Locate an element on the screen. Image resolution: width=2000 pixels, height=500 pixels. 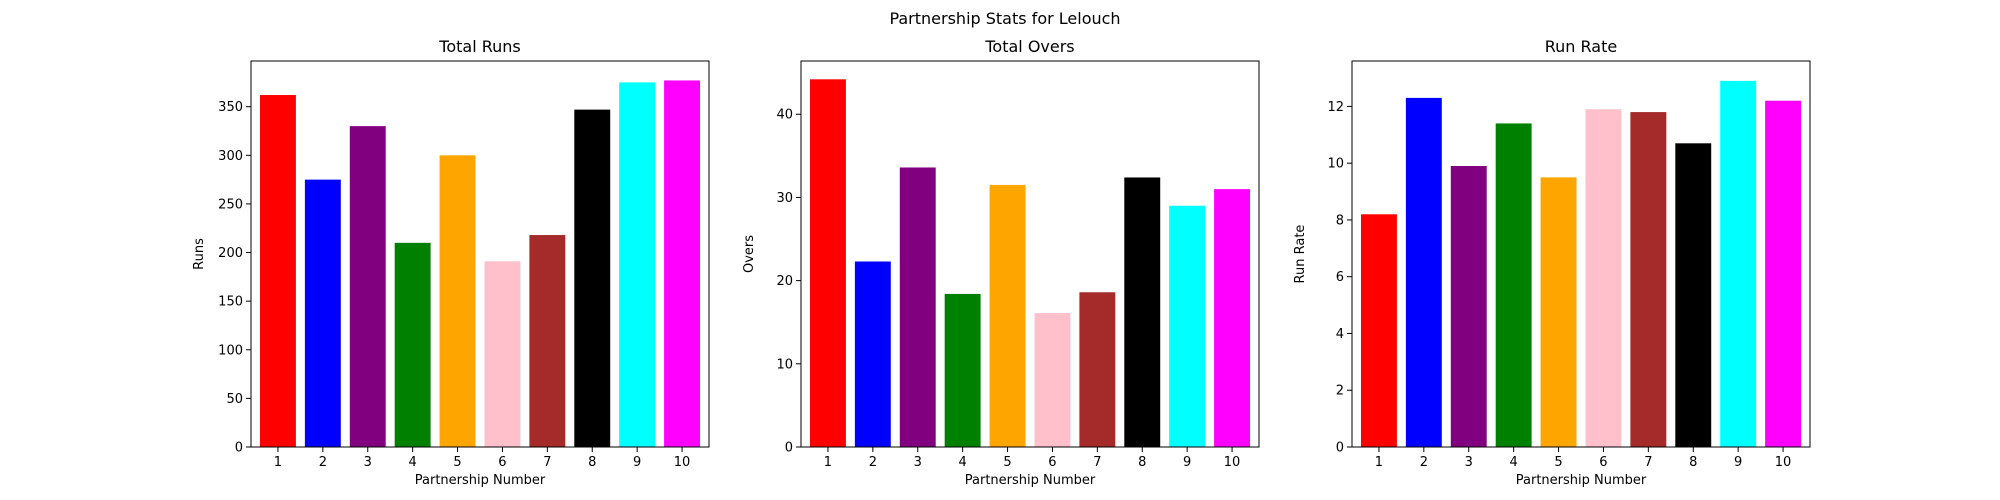
y-tick-label: 250 is located at coordinates (230, 204).